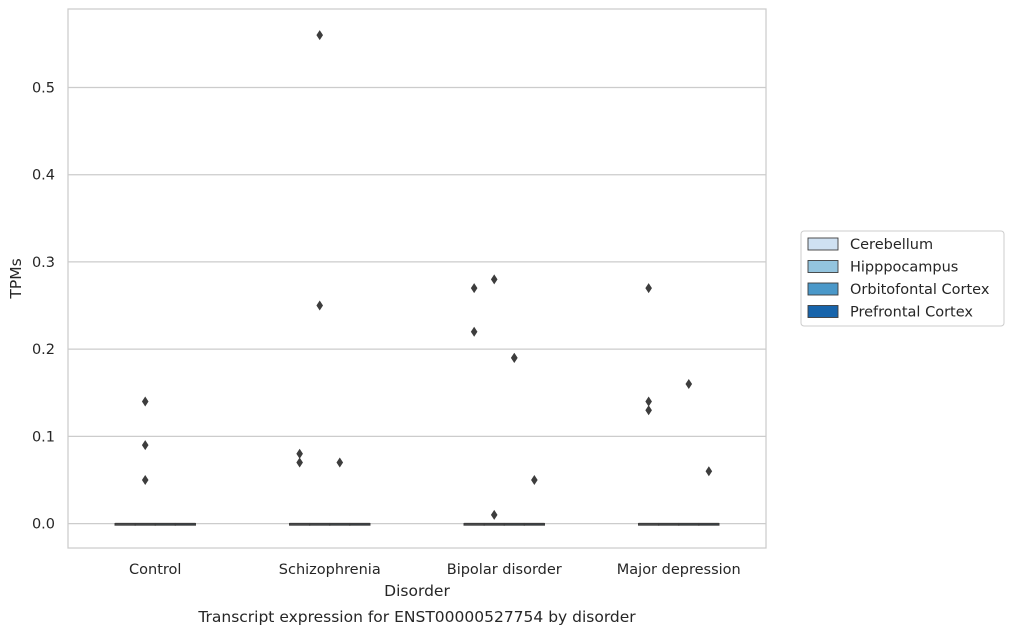  I want to click on legend-label: Cerebellum, so click(891, 245).